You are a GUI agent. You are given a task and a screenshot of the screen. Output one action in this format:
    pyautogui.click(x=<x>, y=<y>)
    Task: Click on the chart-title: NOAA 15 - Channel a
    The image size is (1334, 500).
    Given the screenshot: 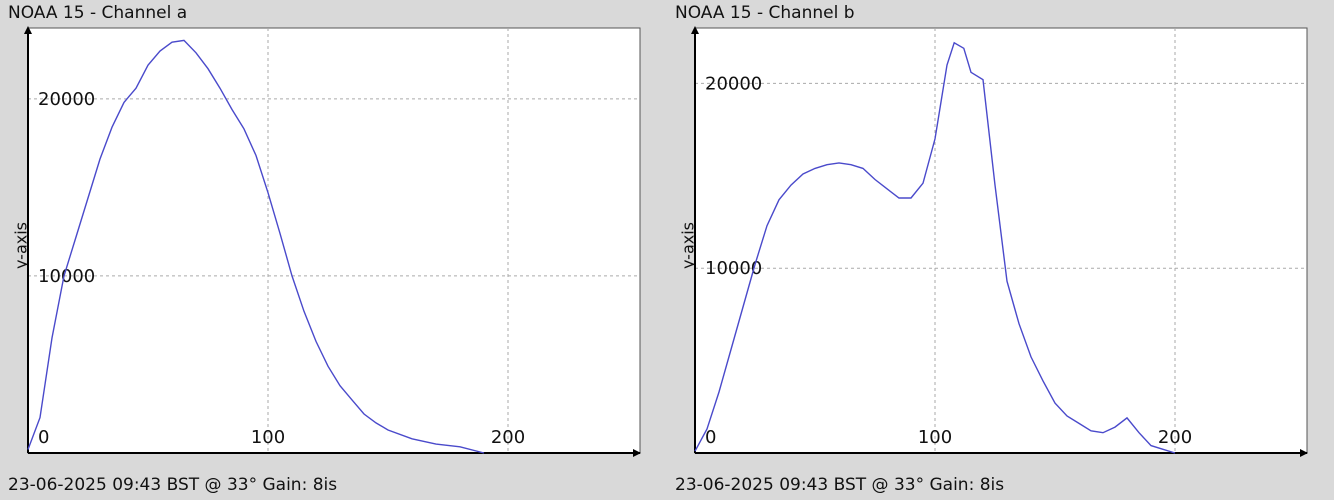 What is the action you would take?
    pyautogui.click(x=98, y=13)
    